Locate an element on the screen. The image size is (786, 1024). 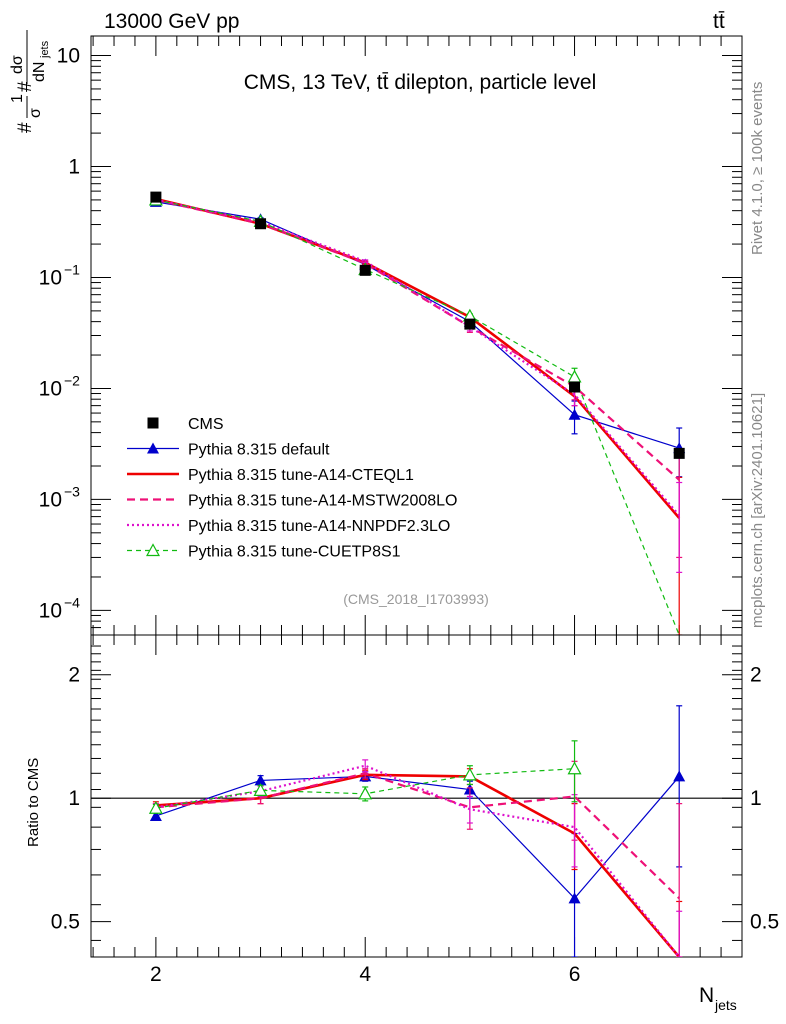
y-label-dn-sub: jets is located at coordinates (45, 49).